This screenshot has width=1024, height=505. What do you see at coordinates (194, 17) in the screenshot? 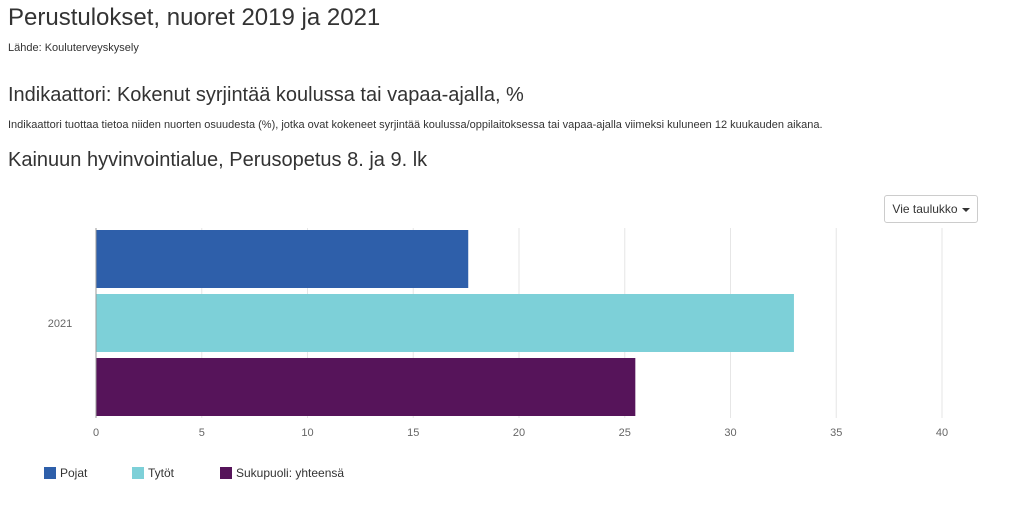
I see `page-title: Perustulokset, nuoret 2019 ja 2021` at bounding box center [194, 17].